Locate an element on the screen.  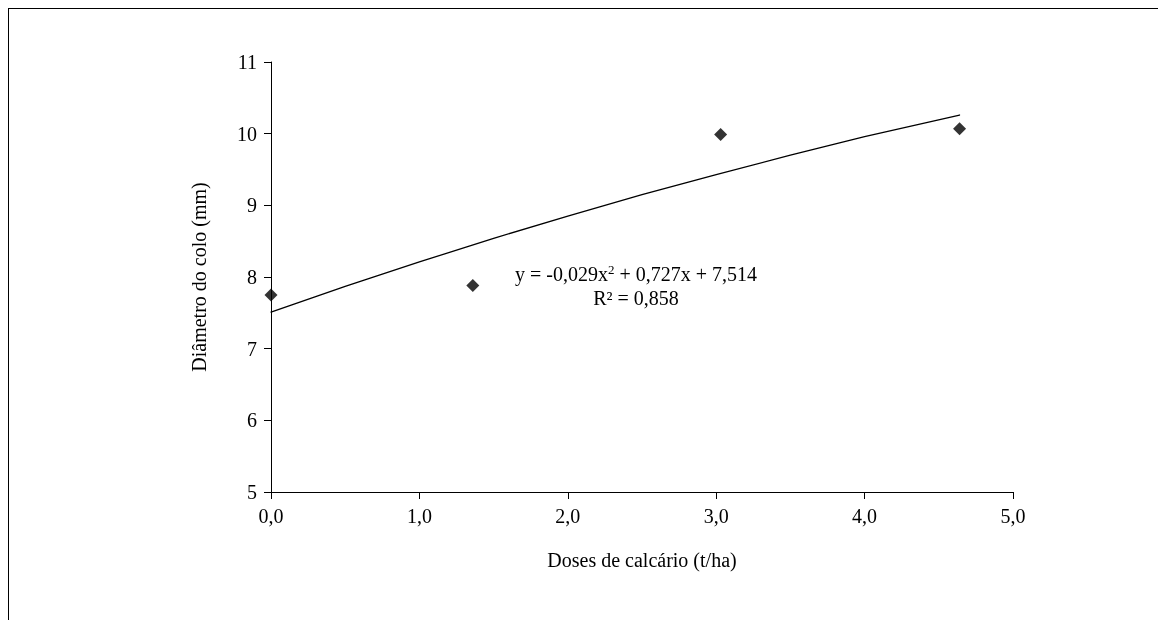
x-tick-label: 5,0 is located at coordinates (1013, 516).